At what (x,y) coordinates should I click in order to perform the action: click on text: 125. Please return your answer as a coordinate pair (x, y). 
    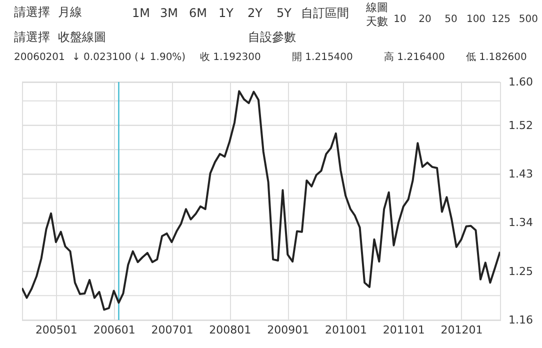
    Looking at the image, I should click on (501, 19).